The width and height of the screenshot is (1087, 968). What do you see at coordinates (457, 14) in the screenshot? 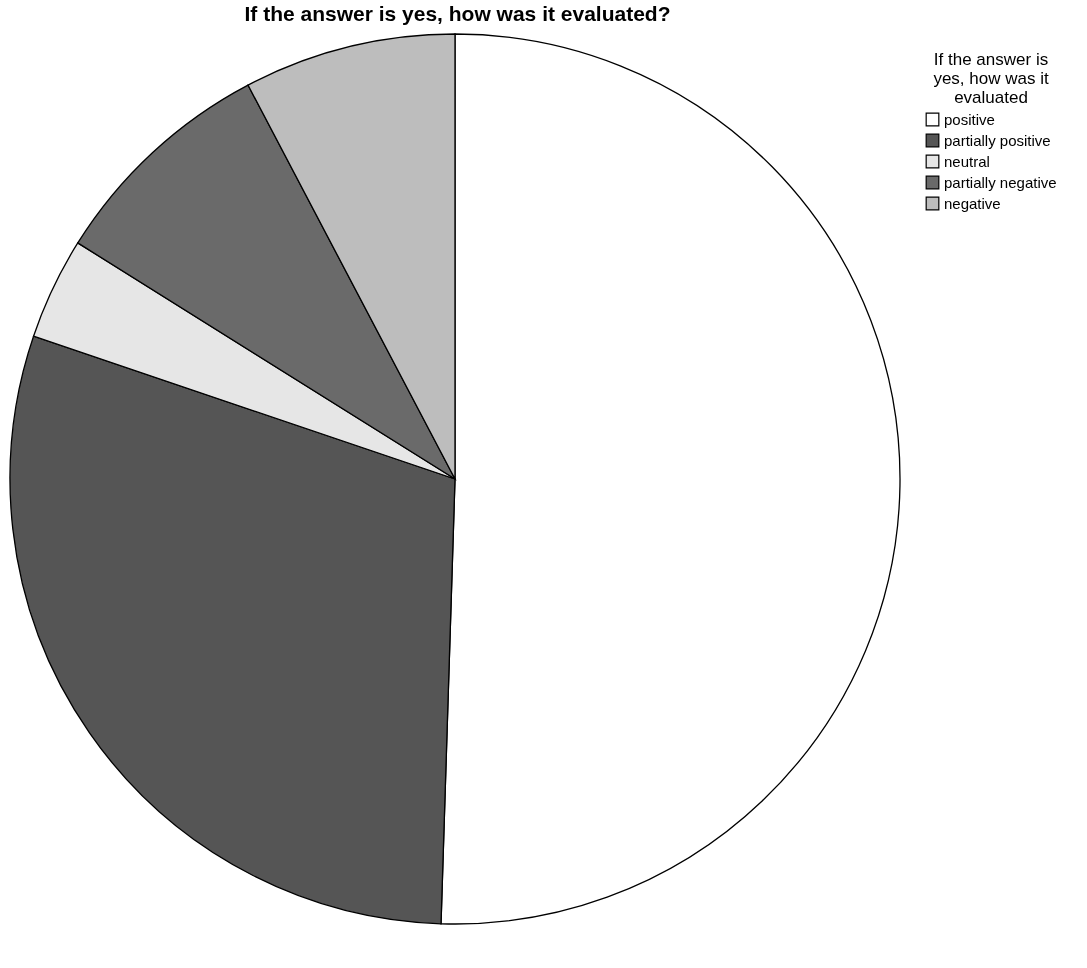
I see `chart-title: If the answer is yes, how was it evaluated?` at bounding box center [457, 14].